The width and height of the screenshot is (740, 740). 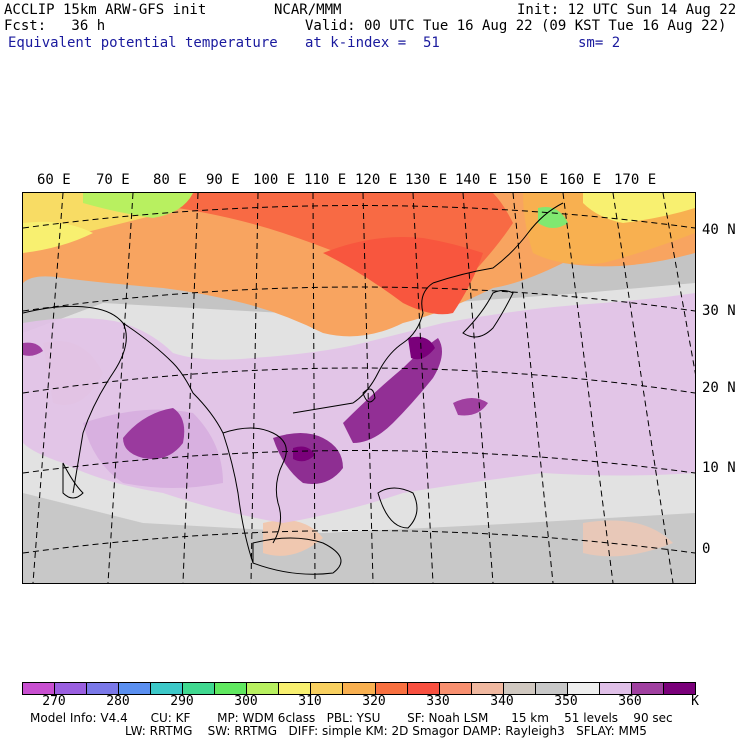 I want to click on colorbar-tick: 350, so click(x=566, y=701).